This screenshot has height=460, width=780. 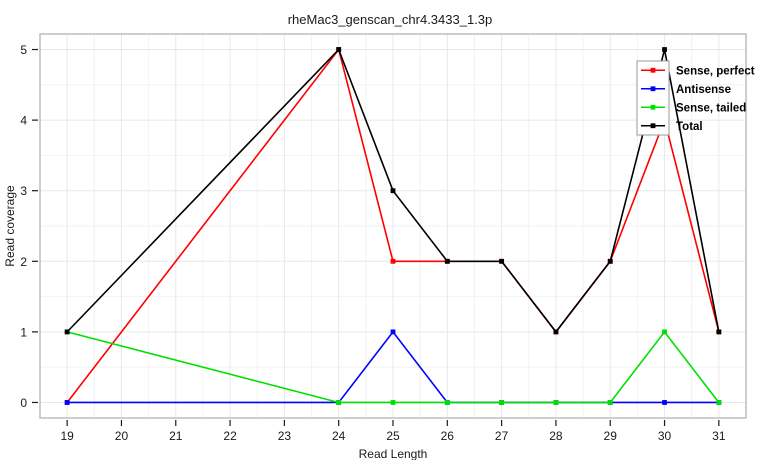 What do you see at coordinates (390, 19) in the screenshot?
I see `chart-title: rheMac3_genscan_chr4.3433_1.3p` at bounding box center [390, 19].